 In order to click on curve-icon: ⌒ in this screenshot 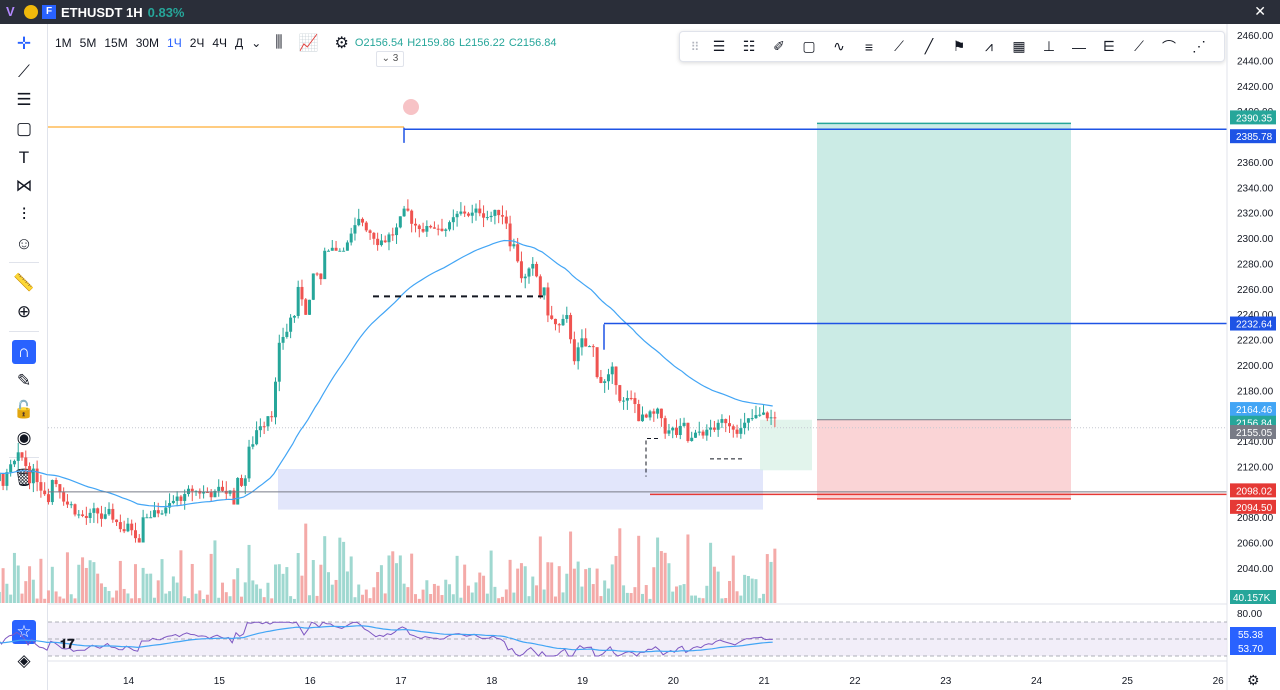, I will do `click(1169, 46)`.